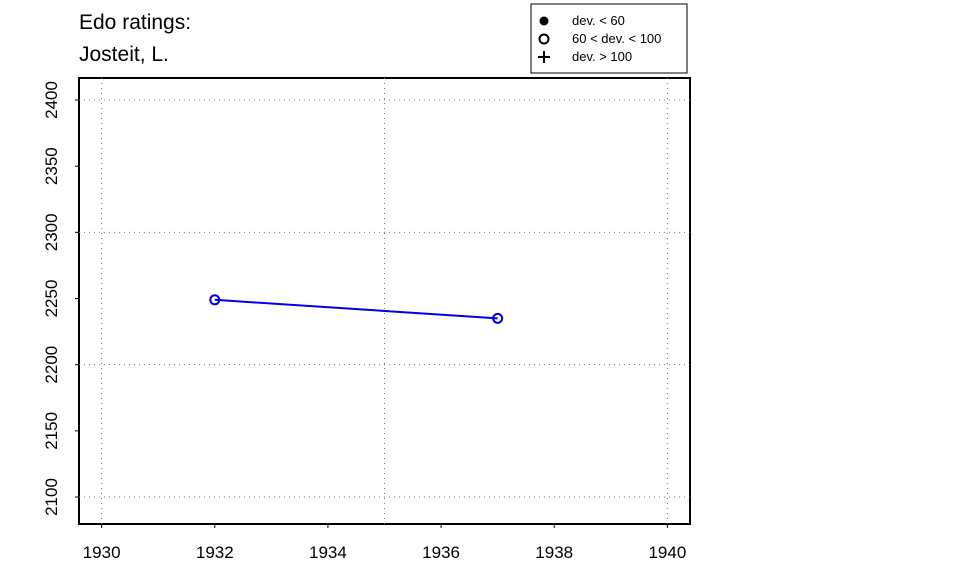 The image size is (960, 581). What do you see at coordinates (554, 552) in the screenshot?
I see `x-tick-label: 1938` at bounding box center [554, 552].